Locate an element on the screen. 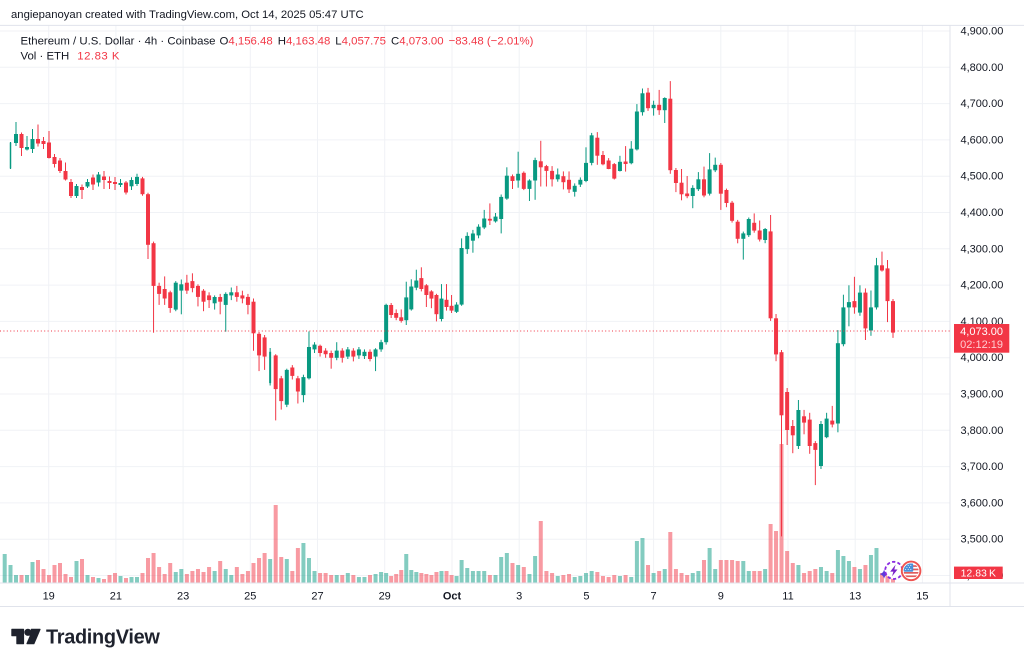 This screenshot has width=1024, height=665. svg-text: 5 is located at coordinates (586, 597).